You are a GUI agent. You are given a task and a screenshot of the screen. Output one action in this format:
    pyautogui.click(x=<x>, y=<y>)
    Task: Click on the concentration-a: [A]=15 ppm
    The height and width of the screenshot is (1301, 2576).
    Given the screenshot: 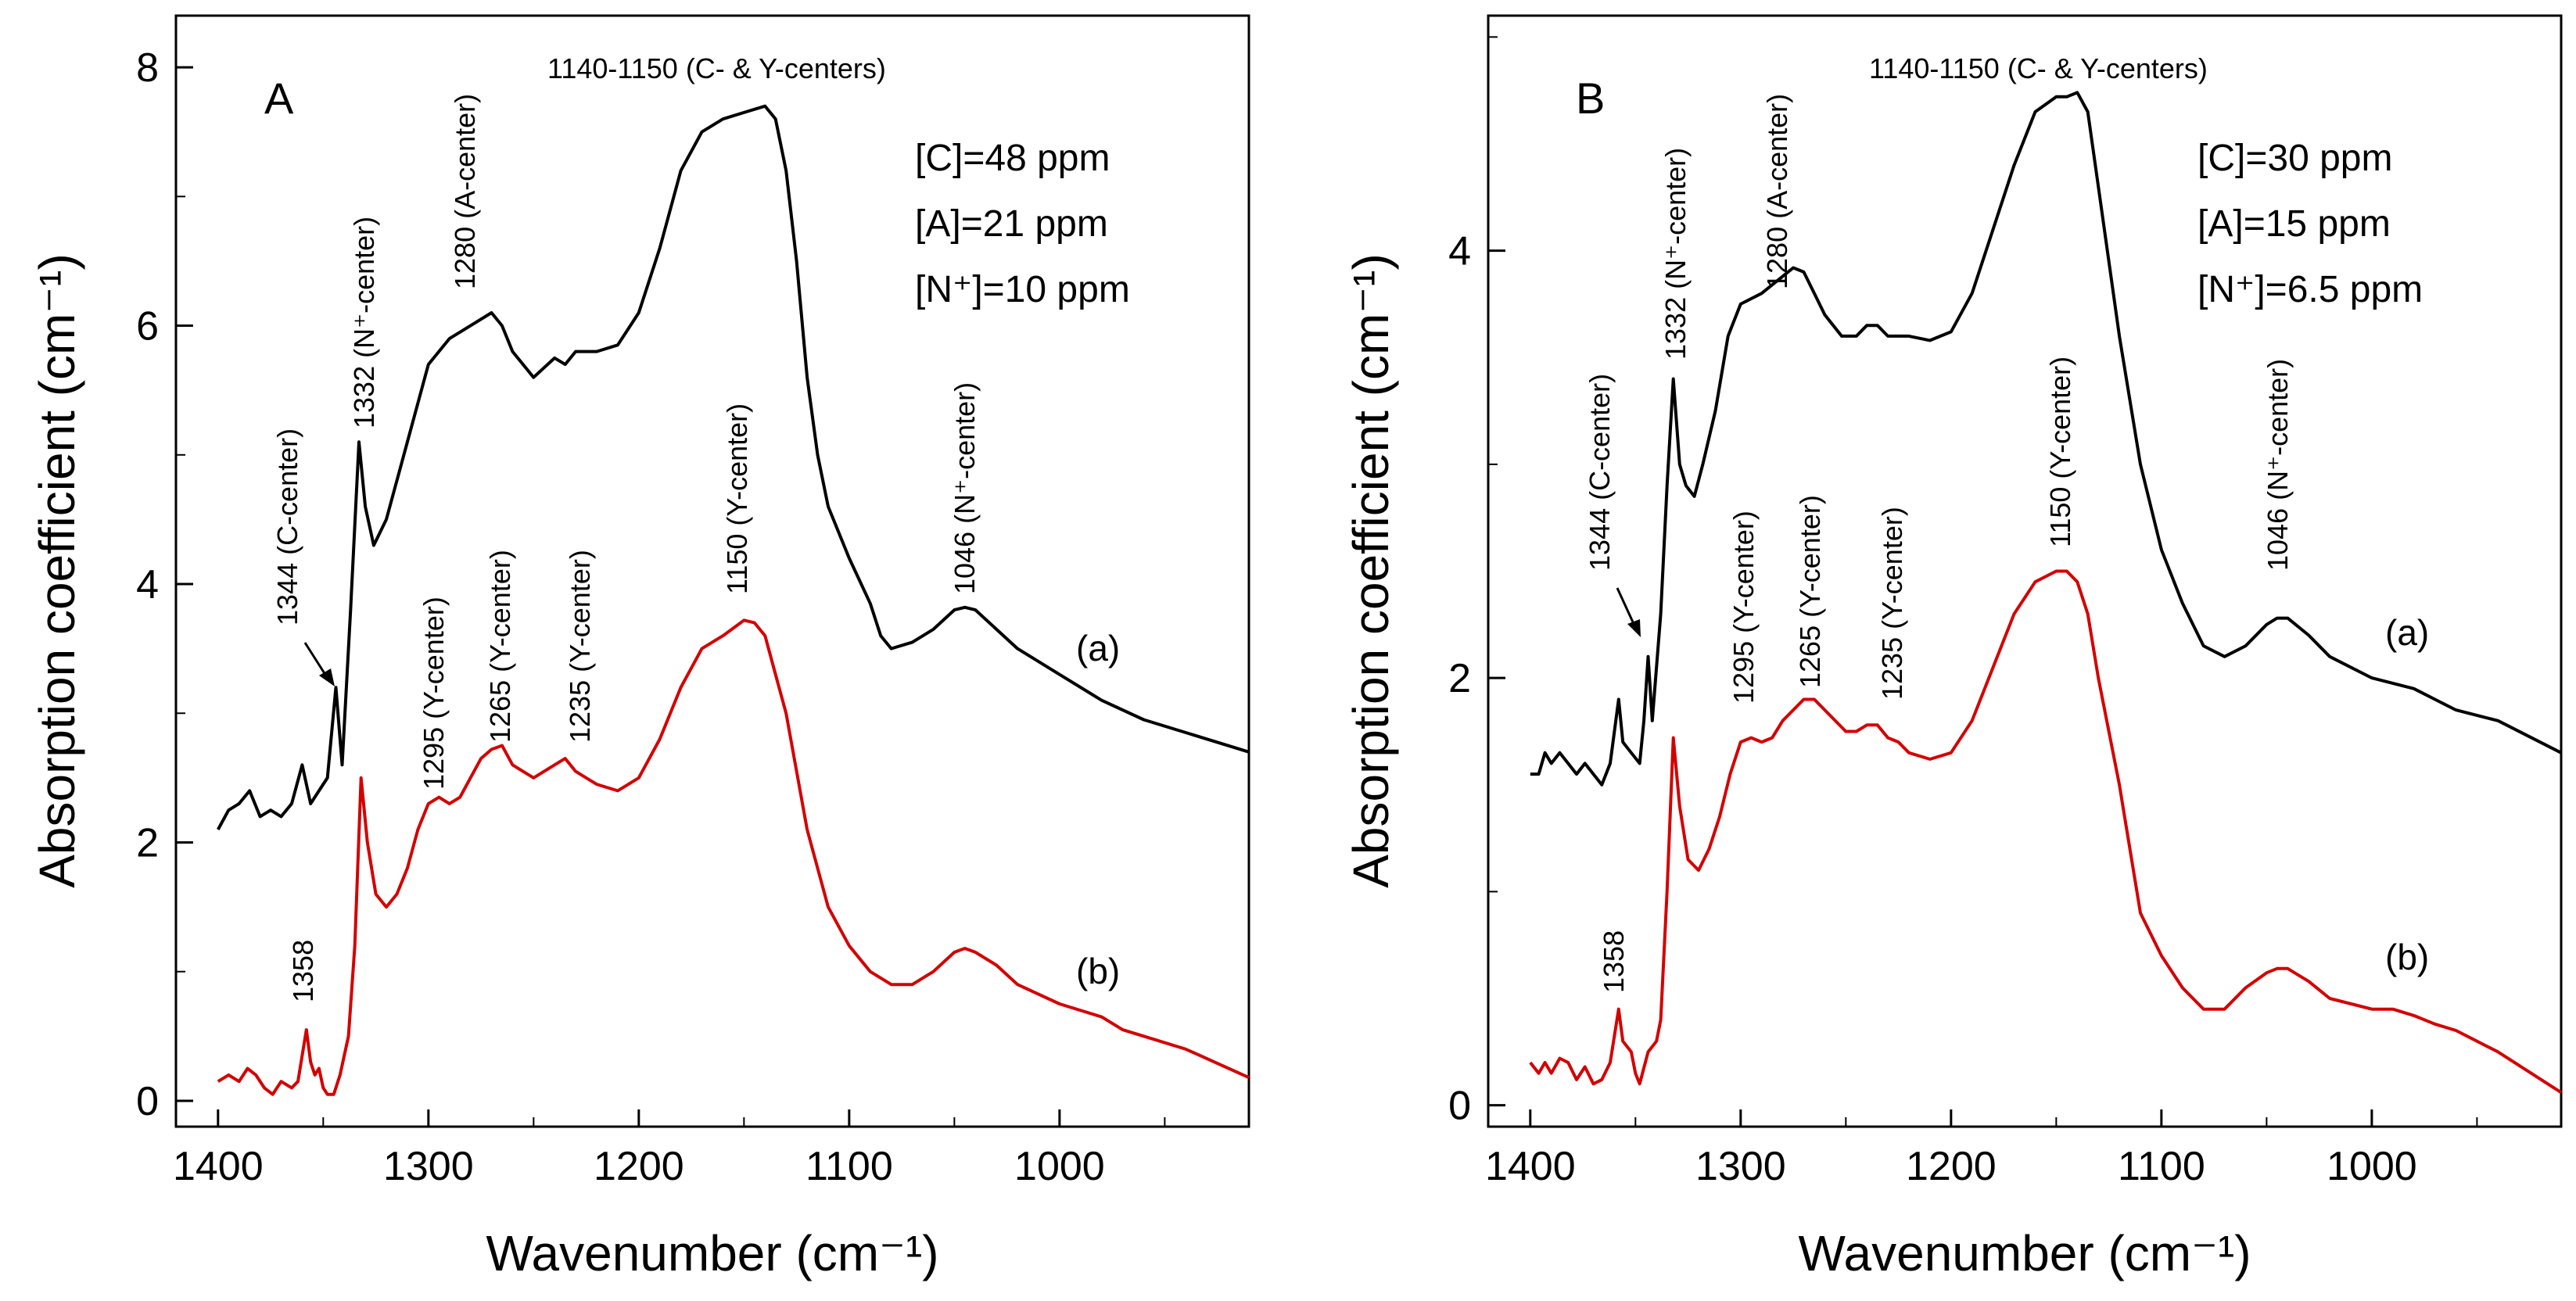 What is the action you would take?
    pyautogui.click(x=2294, y=224)
    